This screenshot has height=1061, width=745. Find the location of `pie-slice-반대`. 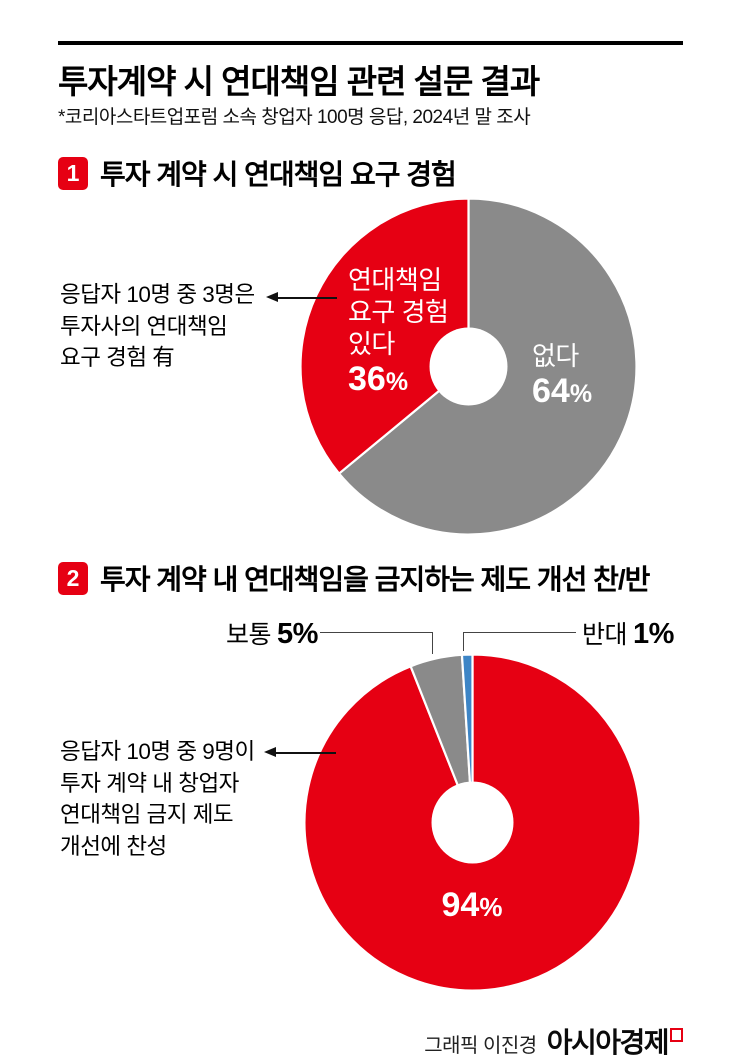

pie-slice-반대 is located at coordinates (467, 738).